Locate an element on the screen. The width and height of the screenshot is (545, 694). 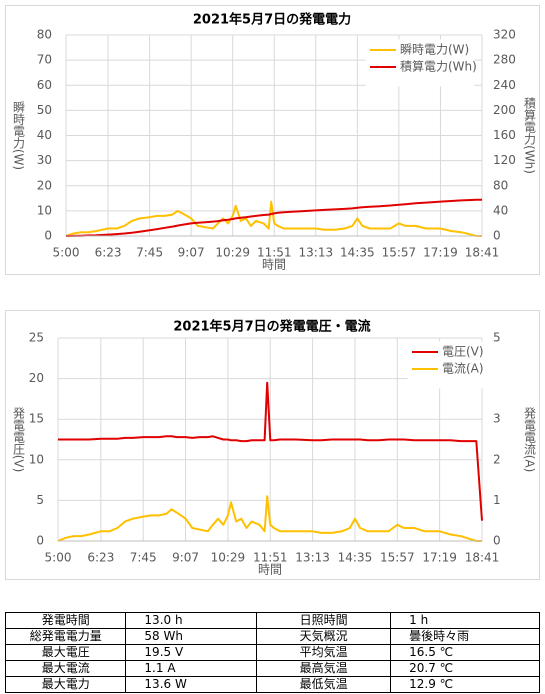
legend-label: 瞬時電力(W) is located at coordinates (434, 50).